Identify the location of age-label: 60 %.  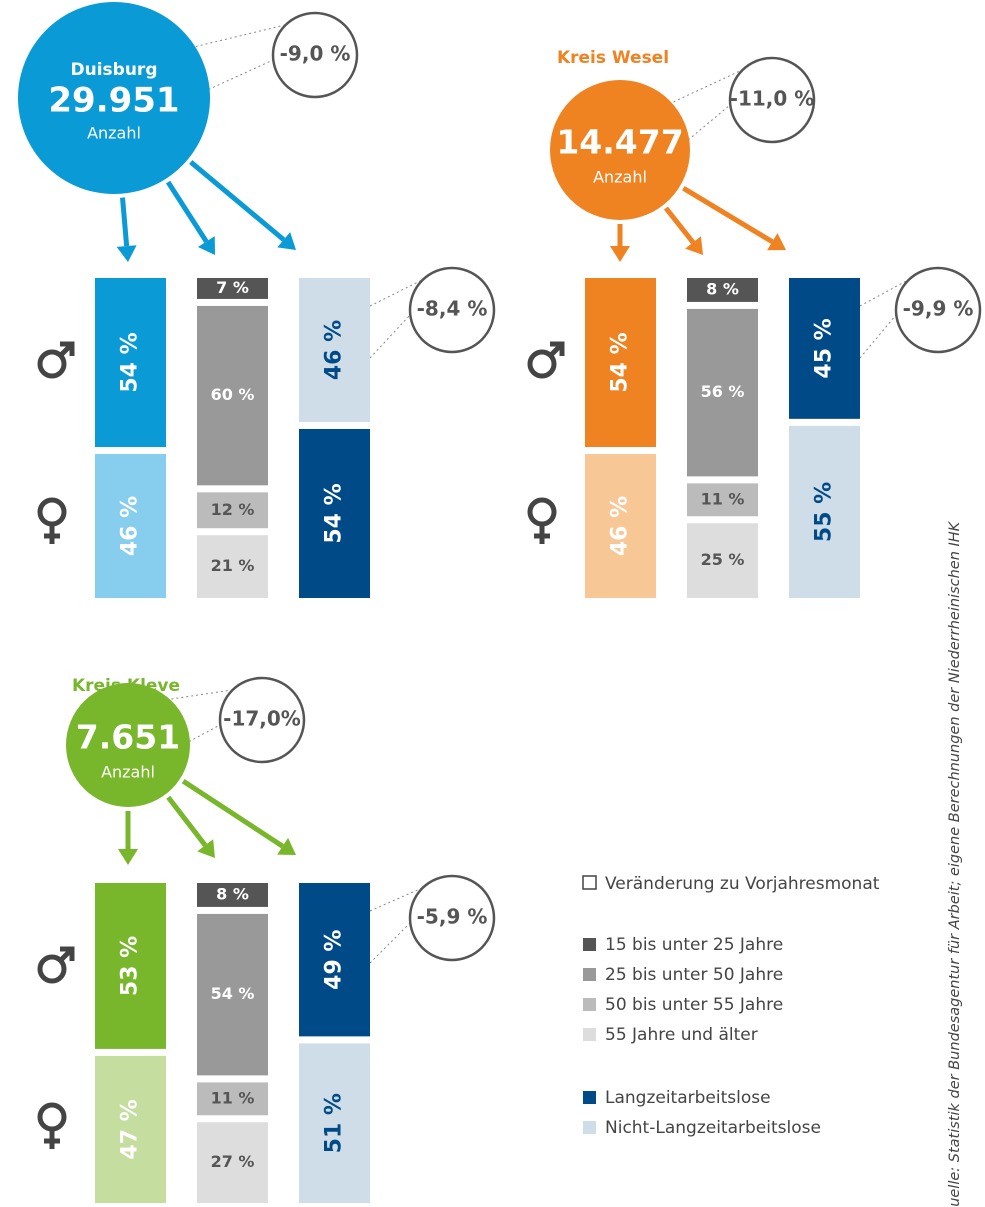
(233, 394).